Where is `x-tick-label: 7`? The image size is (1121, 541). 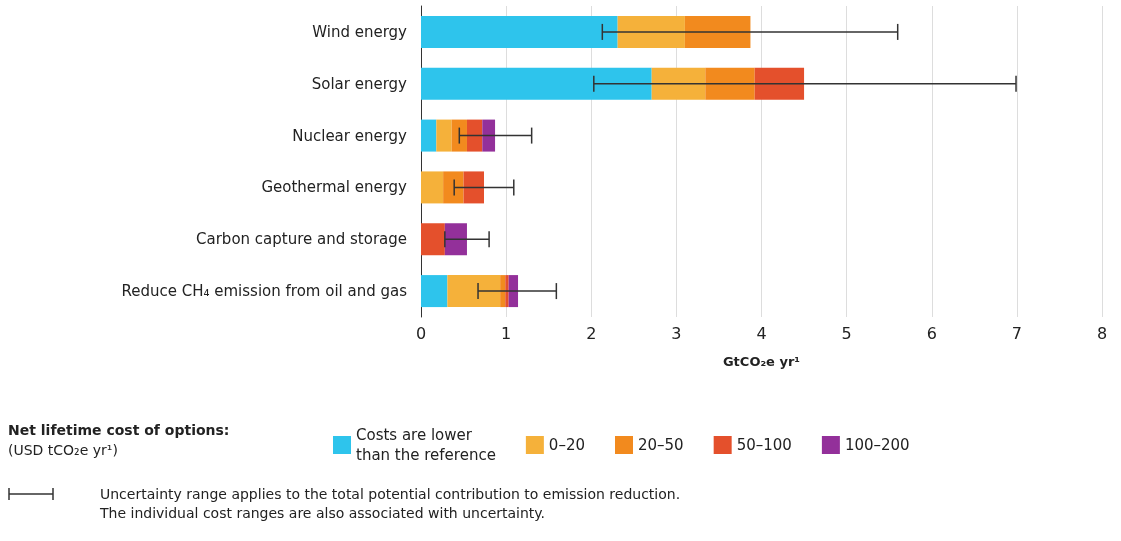
x-tick-label: 7 is located at coordinates (1016, 333).